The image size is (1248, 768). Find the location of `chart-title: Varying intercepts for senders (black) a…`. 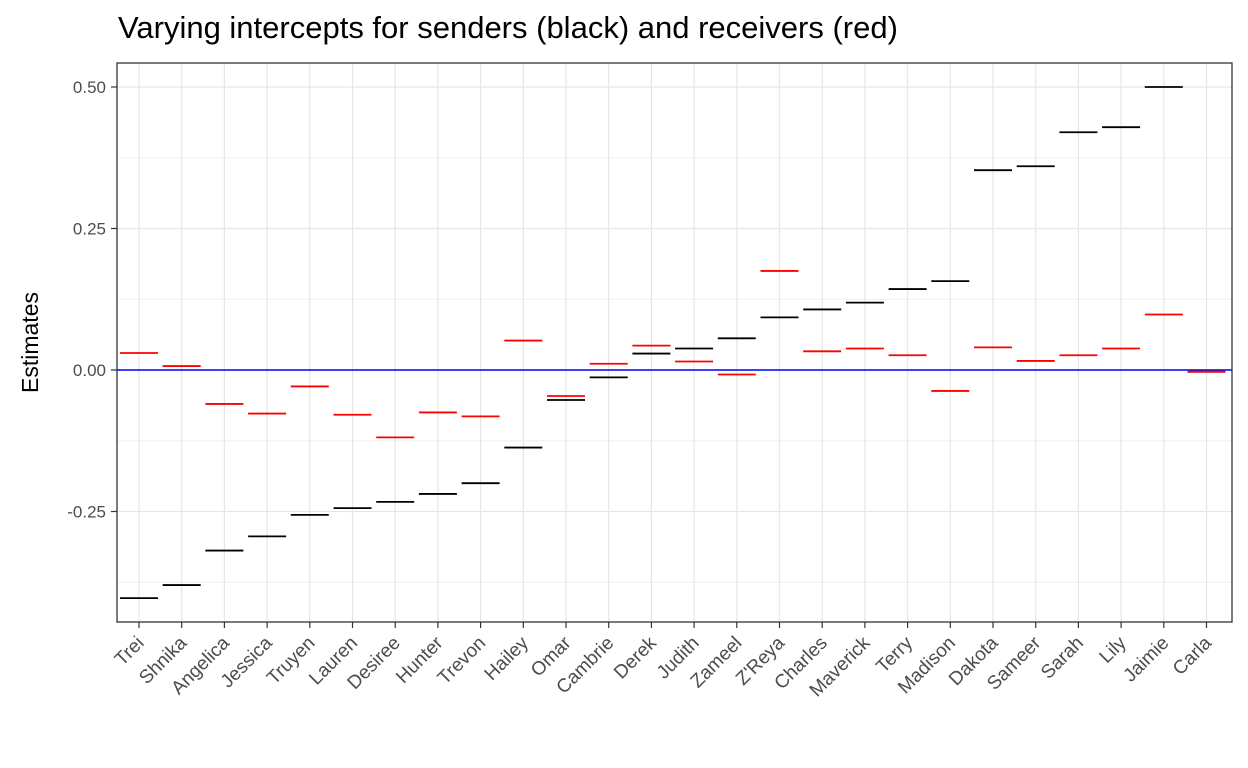

chart-title: Varying intercepts for senders (black) a… is located at coordinates (508, 27).